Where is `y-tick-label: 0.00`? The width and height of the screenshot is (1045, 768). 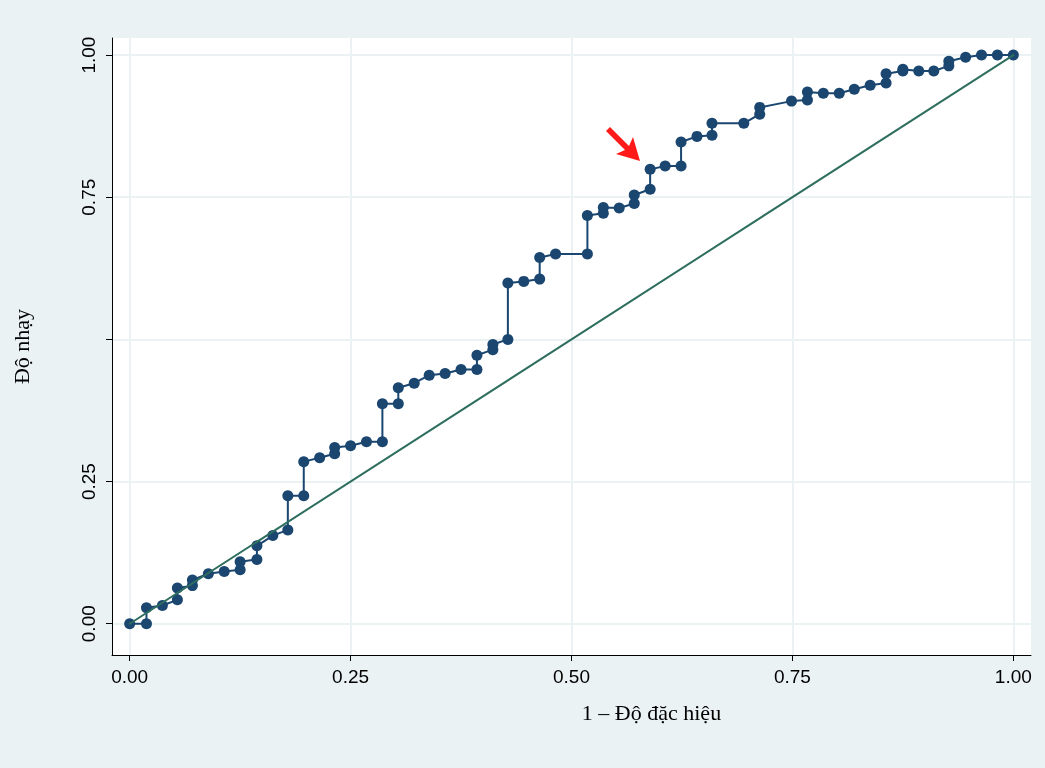
y-tick-label: 0.00 is located at coordinates (88, 624).